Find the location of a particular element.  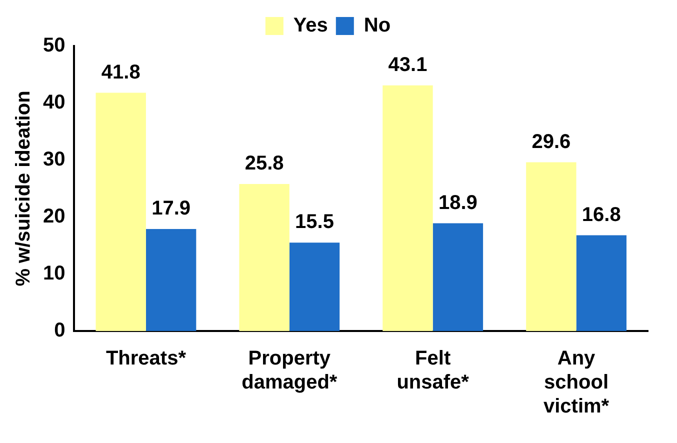

y-axis-title: % w/suicide ideation is located at coordinates (23, 188).